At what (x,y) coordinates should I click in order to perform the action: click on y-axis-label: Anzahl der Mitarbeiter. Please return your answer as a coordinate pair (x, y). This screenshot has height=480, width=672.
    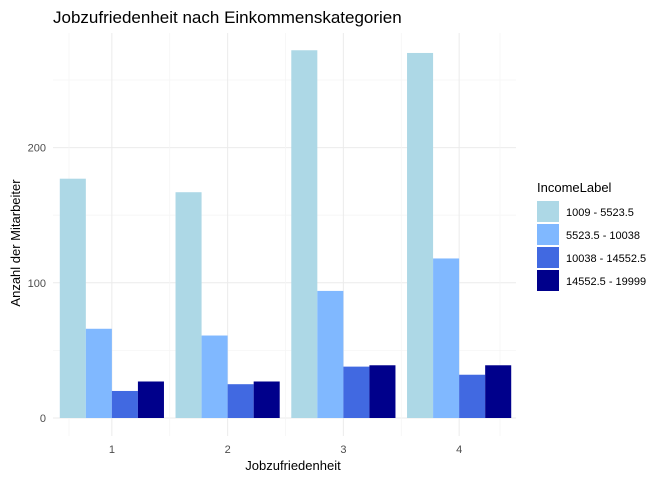
    Looking at the image, I should click on (15, 243).